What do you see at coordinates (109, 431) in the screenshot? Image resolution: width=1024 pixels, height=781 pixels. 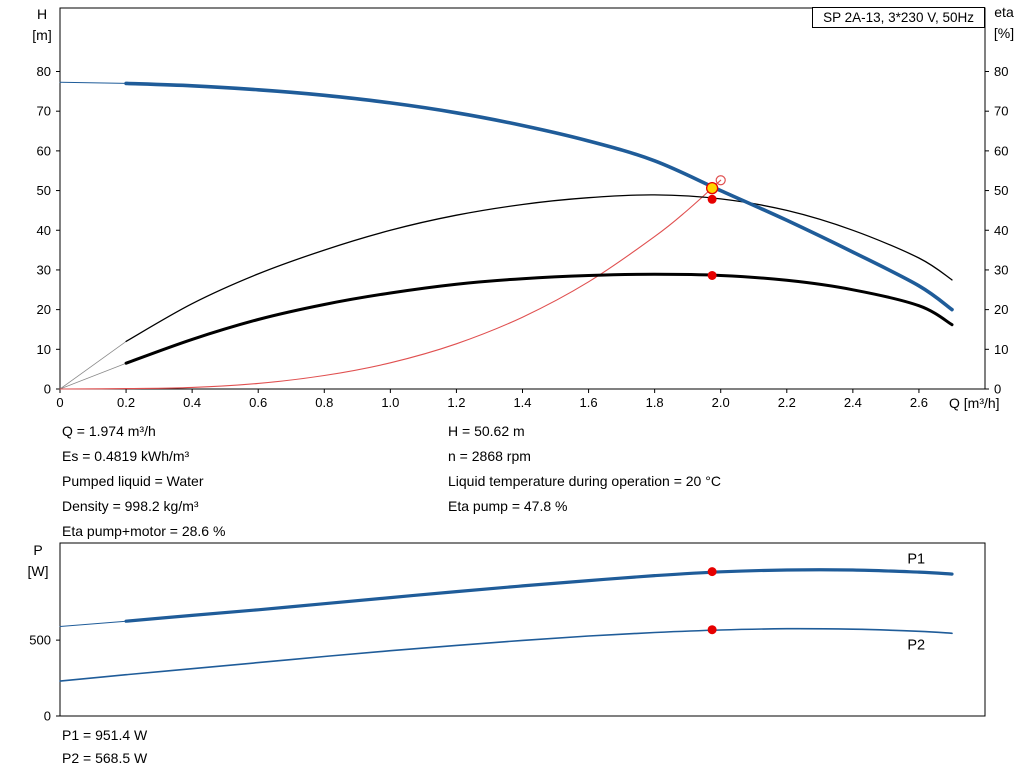 I see `info-flow: Q = 1.974 m³/h` at bounding box center [109, 431].